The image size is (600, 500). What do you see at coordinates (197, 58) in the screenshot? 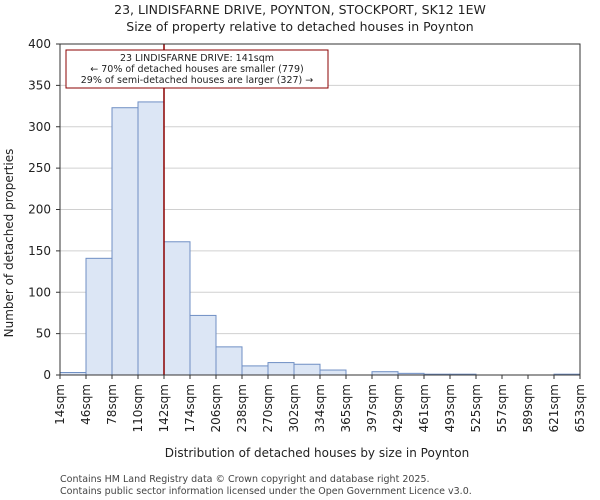
I see `annotation-line-1: 23 LINDISFARNE DRIVE: 141sqm` at bounding box center [197, 58].